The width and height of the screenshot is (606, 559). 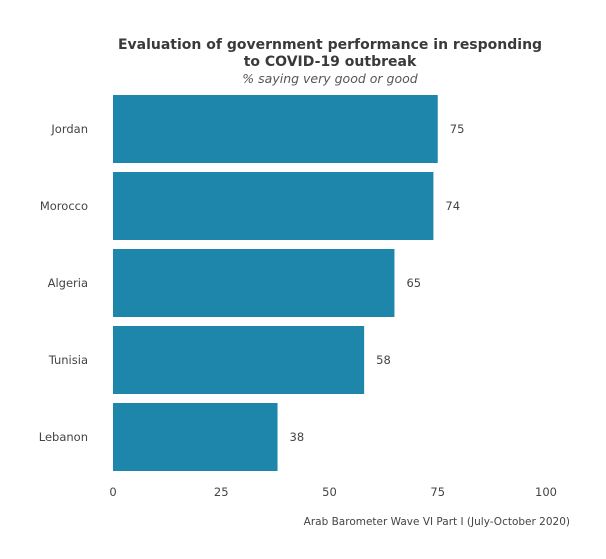 I want to click on x-tick-label: 50, so click(x=329, y=492).